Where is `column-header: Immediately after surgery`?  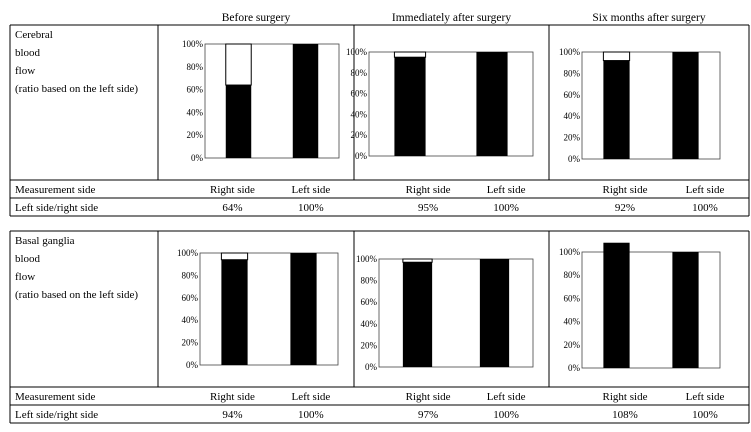 column-header: Immediately after surgery is located at coordinates (451, 18).